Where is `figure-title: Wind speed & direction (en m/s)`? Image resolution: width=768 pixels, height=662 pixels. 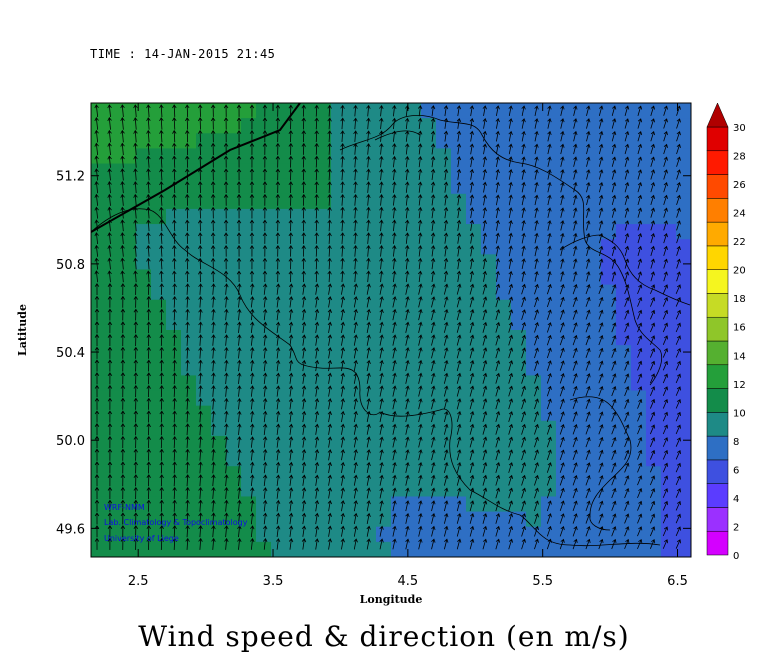 figure-title: Wind speed & direction (en m/s) is located at coordinates (384, 636).